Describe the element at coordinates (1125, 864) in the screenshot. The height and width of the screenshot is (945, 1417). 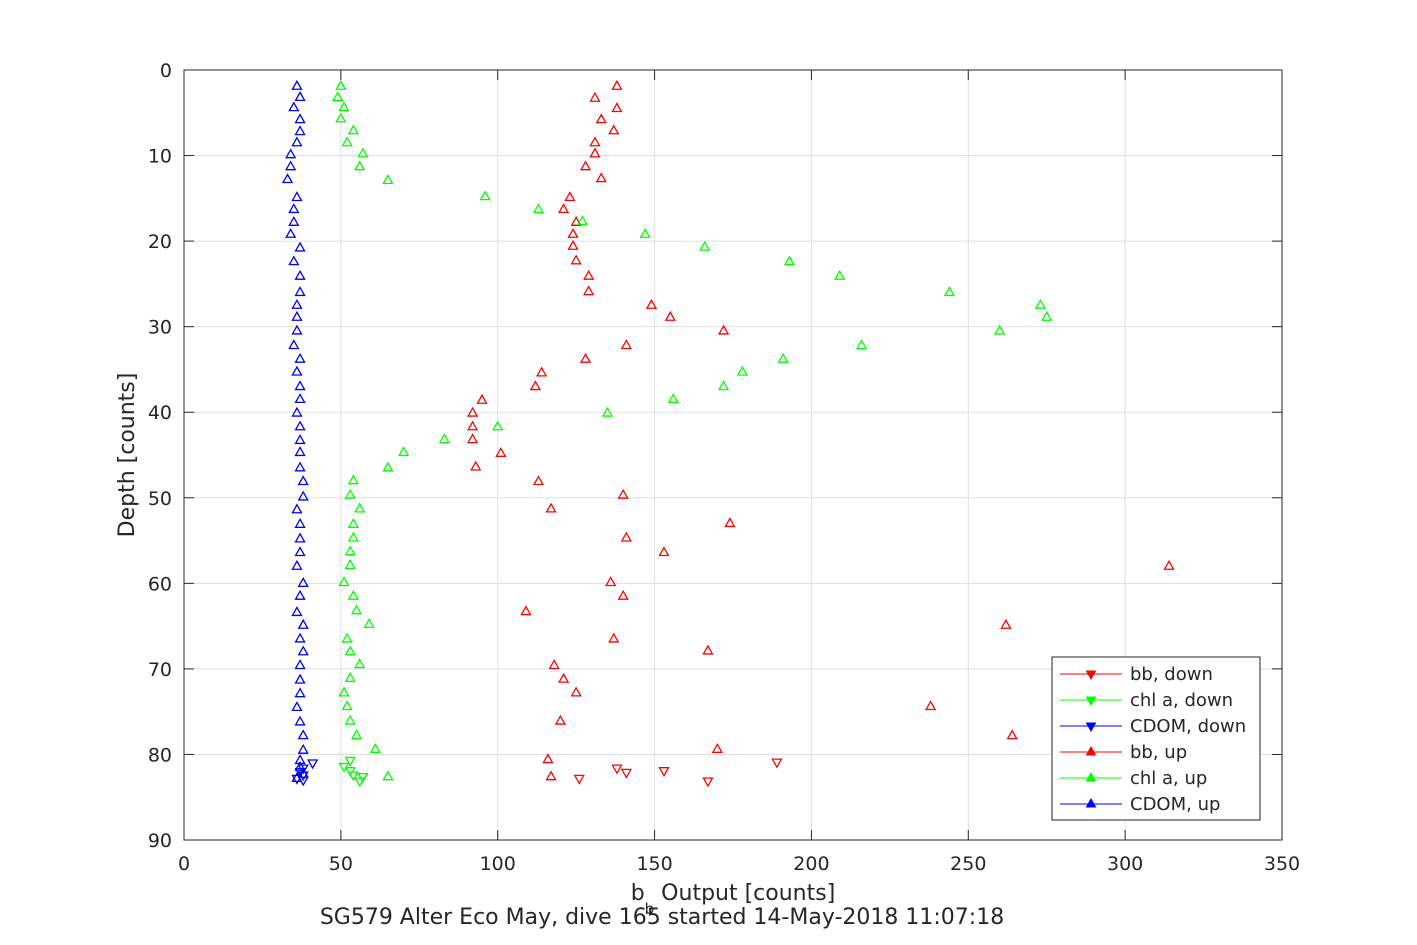
I see `x-tick-label: 300` at that location.